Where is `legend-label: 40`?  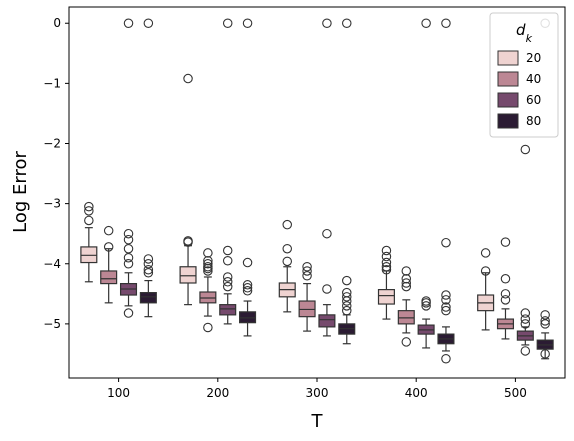
legend-label: 40 is located at coordinates (533, 79).